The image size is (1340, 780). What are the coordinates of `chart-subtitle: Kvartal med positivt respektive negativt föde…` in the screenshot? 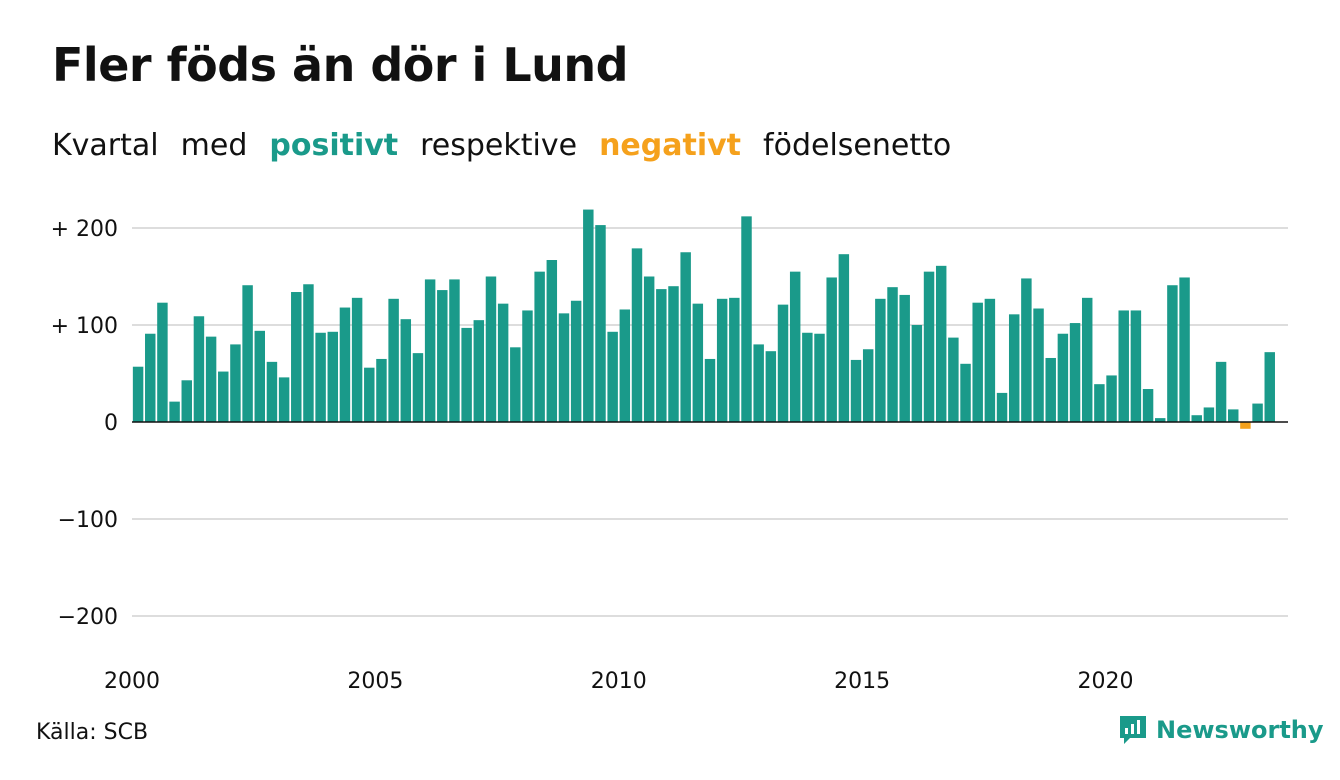 It's located at (512, 145).